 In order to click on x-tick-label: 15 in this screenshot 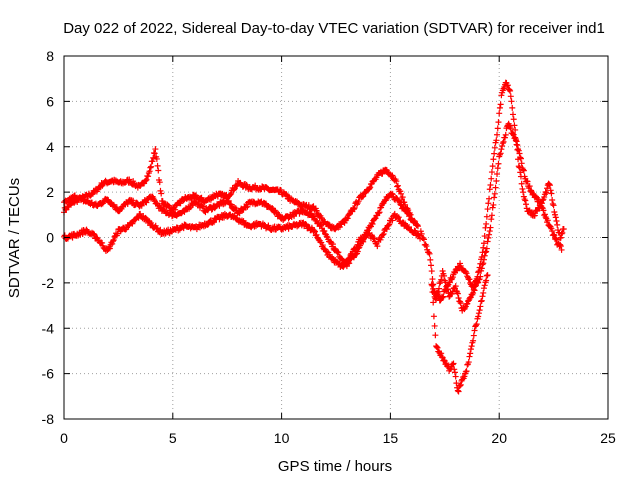, I will do `click(391, 438)`.